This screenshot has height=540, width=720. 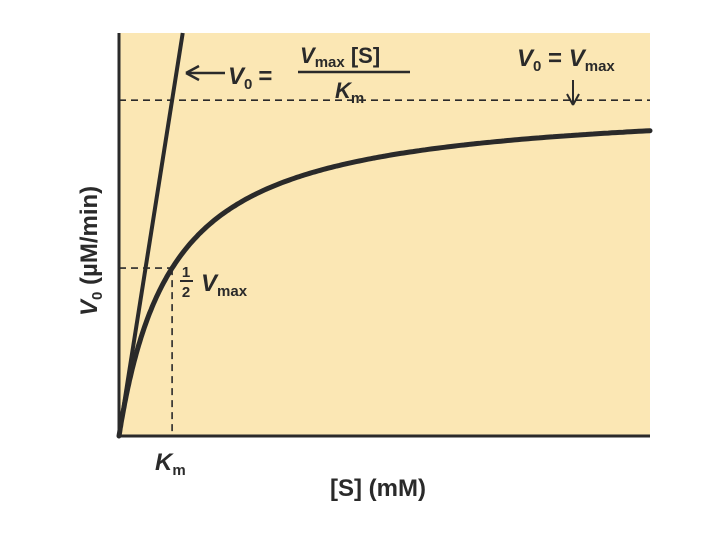 What do you see at coordinates (186, 292) in the screenshot?
I see `half-vmax-denominator: 2` at bounding box center [186, 292].